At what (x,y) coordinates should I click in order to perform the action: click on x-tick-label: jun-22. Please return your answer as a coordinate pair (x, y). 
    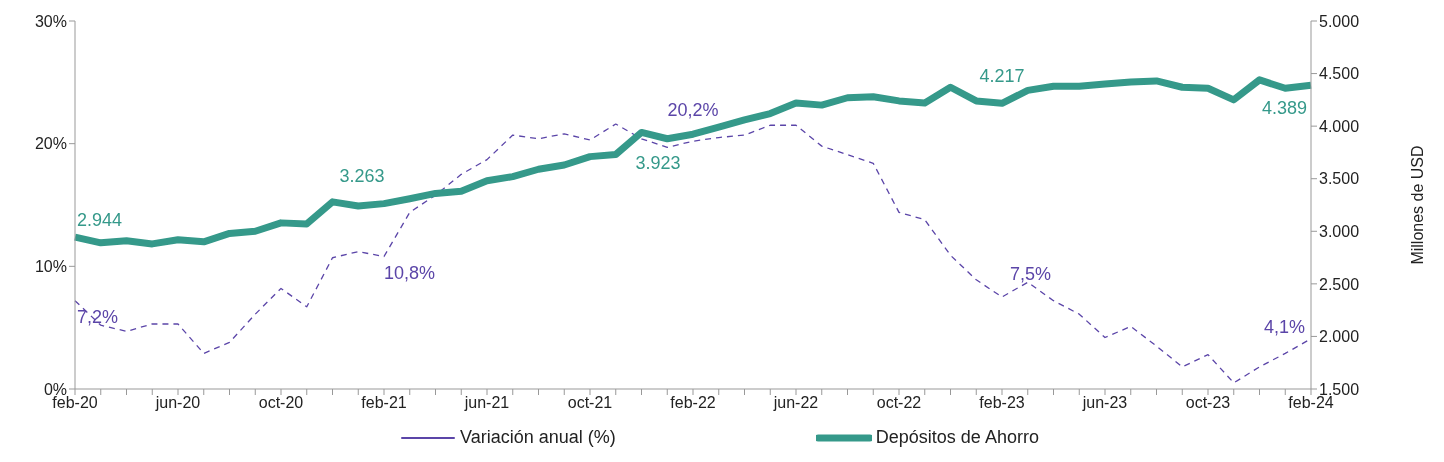
    Looking at the image, I should click on (795, 403).